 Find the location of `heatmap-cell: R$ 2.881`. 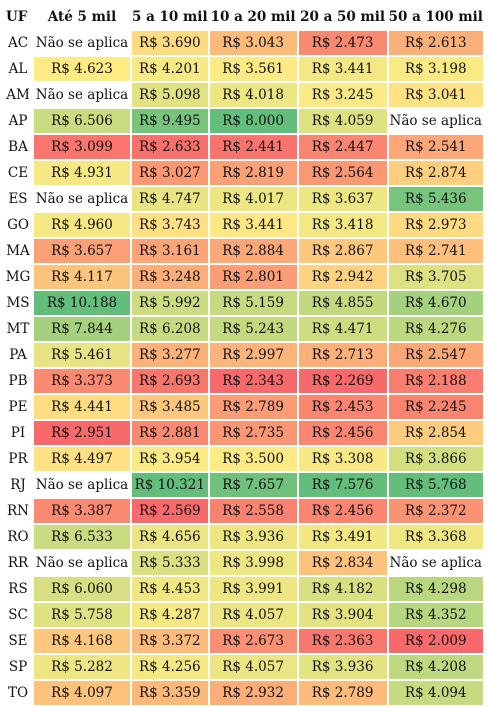

heatmap-cell: R$ 2.881 is located at coordinates (170, 433).